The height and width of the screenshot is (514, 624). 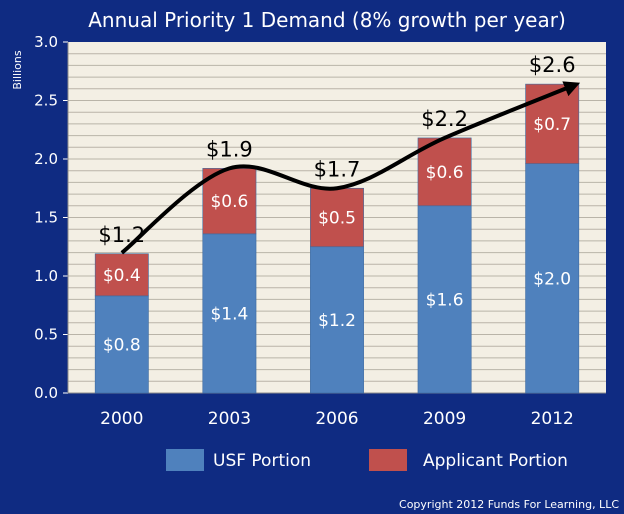 What do you see at coordinates (46, 276) in the screenshot?
I see `y-tick-label: 1.0` at bounding box center [46, 276].